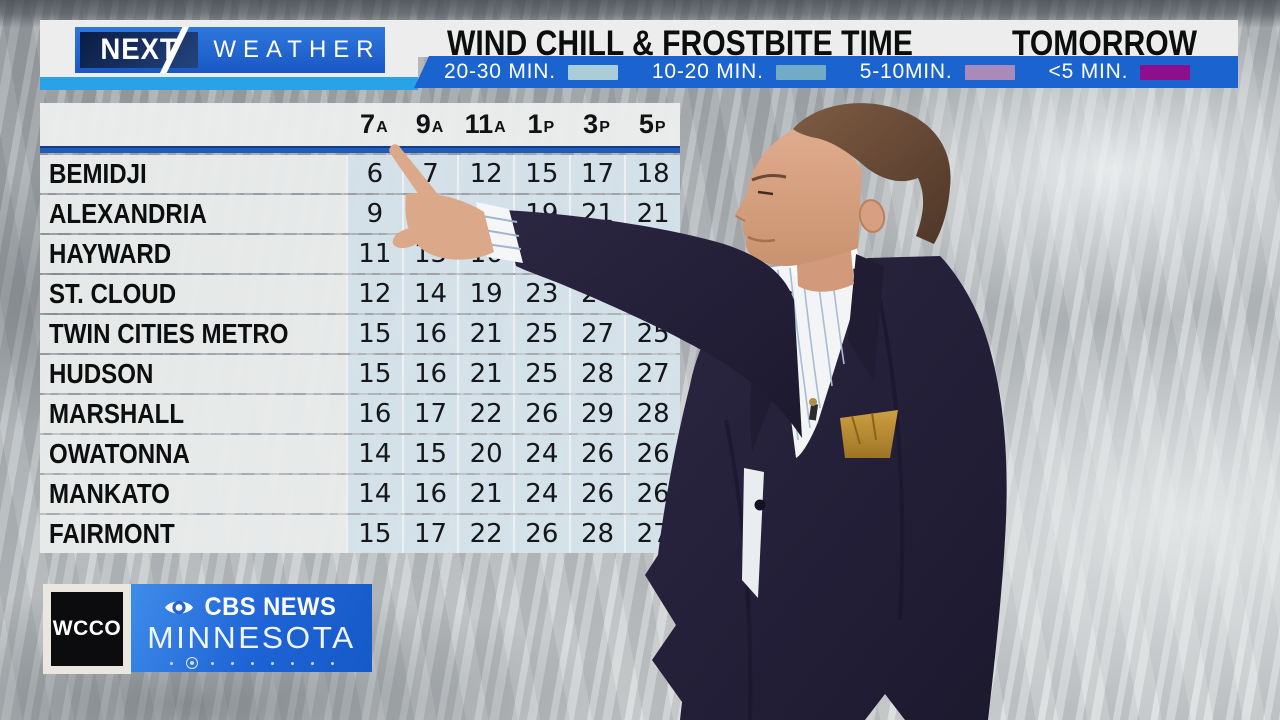  I want to click on wcco-logo-box: WCCO, so click(87, 629).